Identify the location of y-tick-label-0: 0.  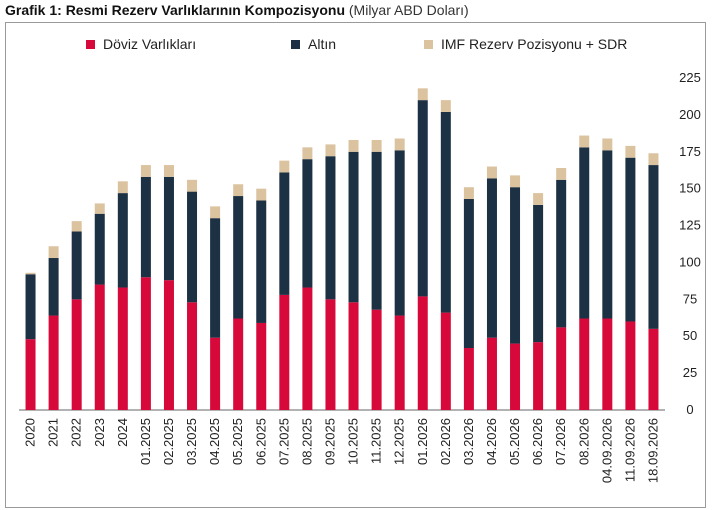
(689, 409).